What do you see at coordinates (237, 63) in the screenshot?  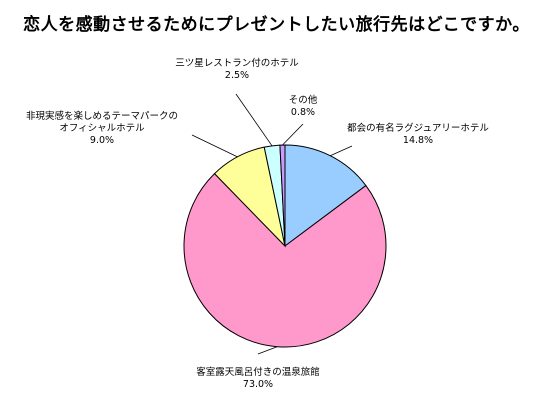 I see `slice-category-label-3: 三ツ星レストラン付のホテル` at bounding box center [237, 63].